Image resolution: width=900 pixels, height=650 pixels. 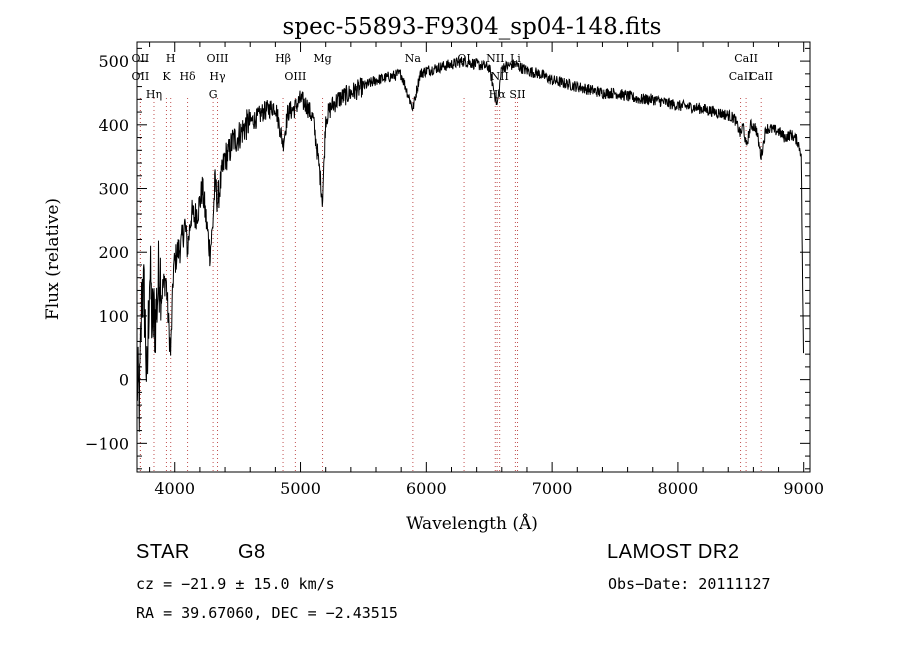 I want to click on spectral-line-label: Hα, so click(x=498, y=94).